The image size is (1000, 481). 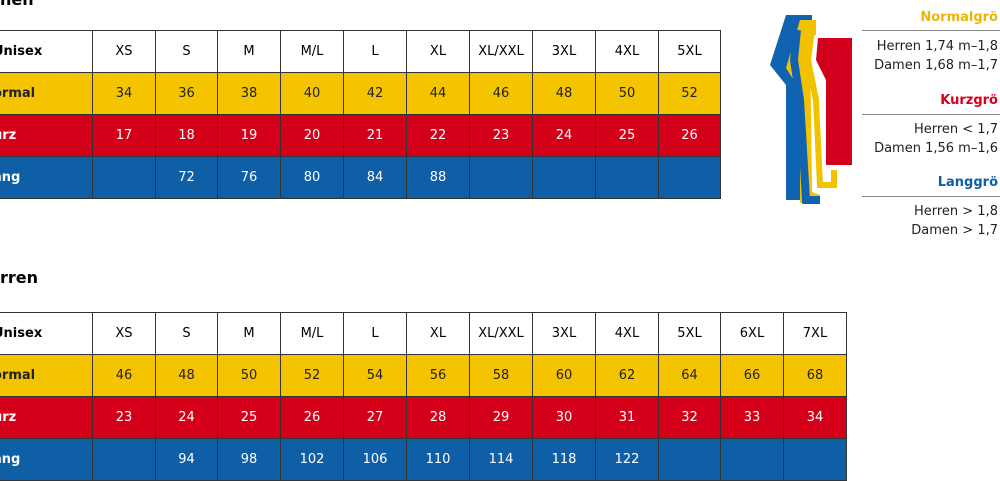 I want to click on legend-line: Damen 1,56 m–1,6, so click(x=936, y=148).